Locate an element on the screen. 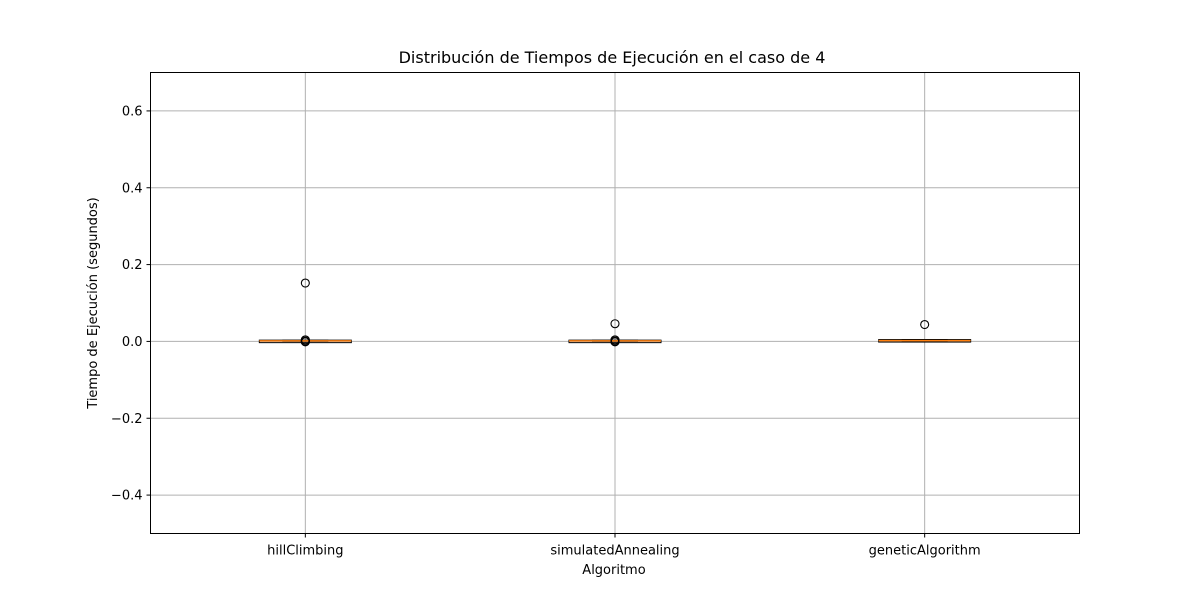  y-tick-label: 0.6 is located at coordinates (132, 111).